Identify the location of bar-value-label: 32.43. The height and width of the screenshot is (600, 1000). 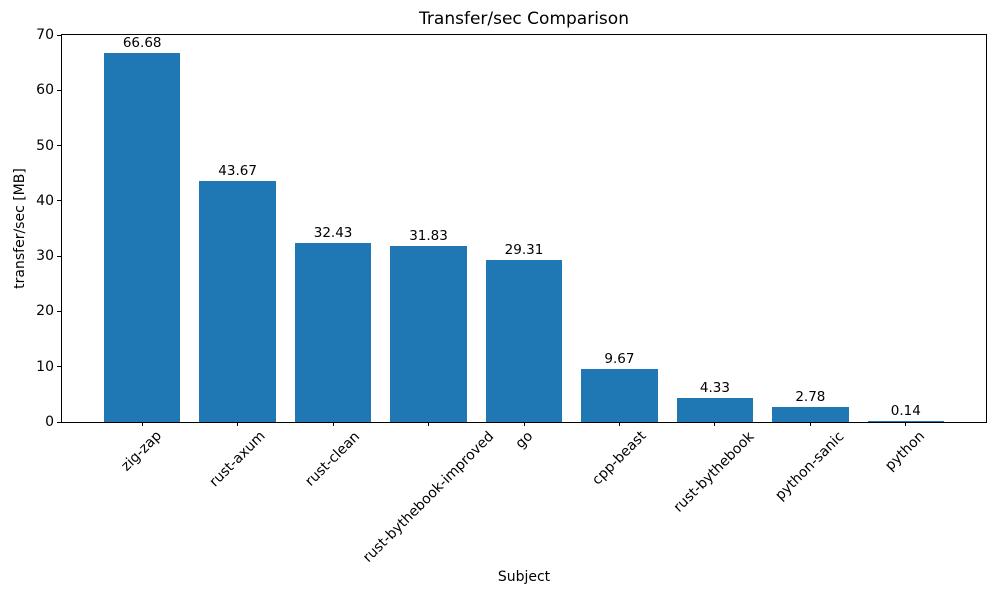
(333, 232).